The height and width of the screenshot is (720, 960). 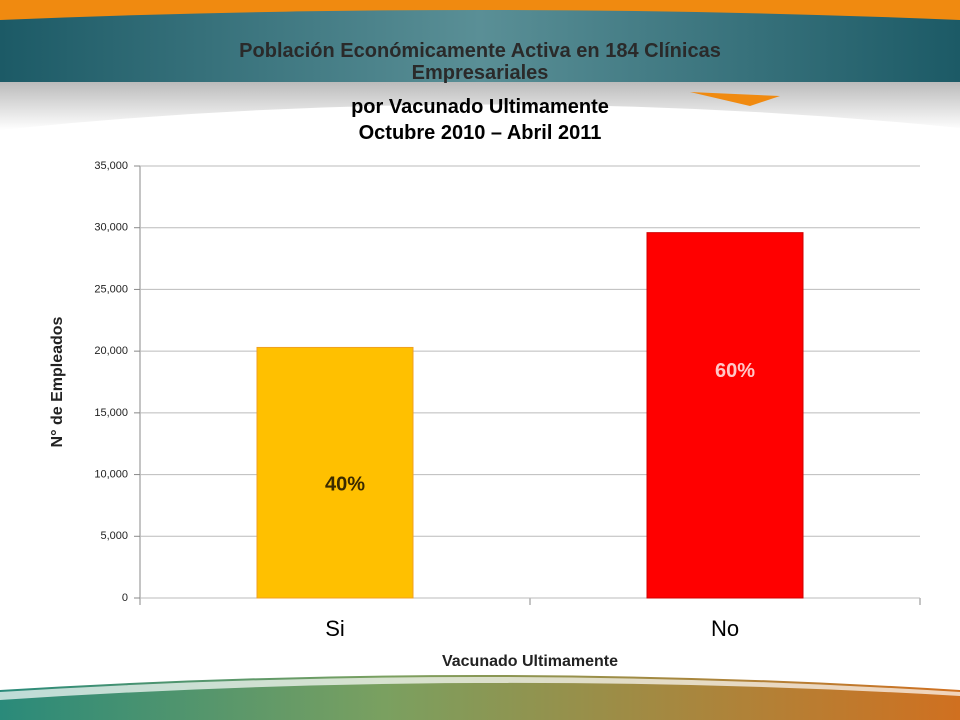 What do you see at coordinates (345, 485) in the screenshot?
I see `bar-annotation: 40%` at bounding box center [345, 485].